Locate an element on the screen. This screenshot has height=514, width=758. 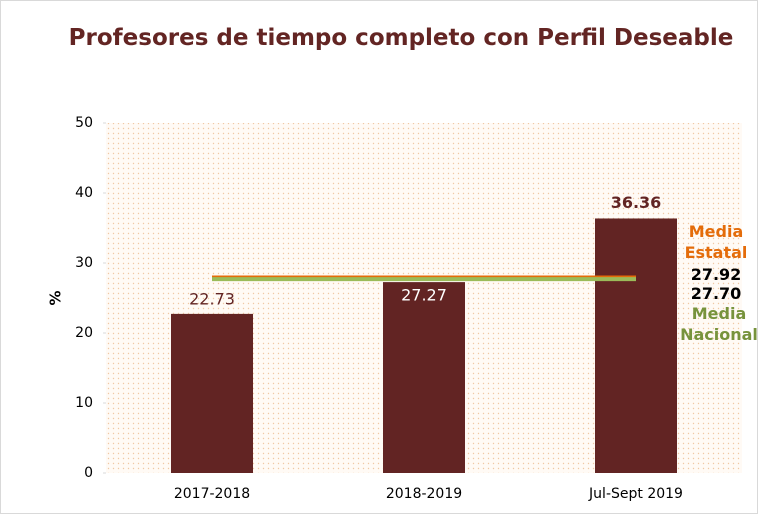
reference-name: Media Estatal is located at coordinates (716, 242).